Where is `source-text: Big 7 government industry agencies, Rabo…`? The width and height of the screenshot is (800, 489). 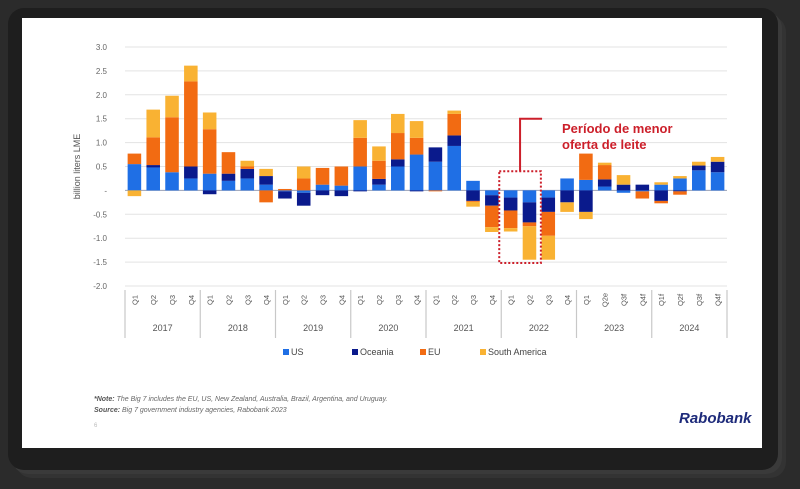
source-text: Big 7 government industry agencies, Rabo… is located at coordinates (203, 410).